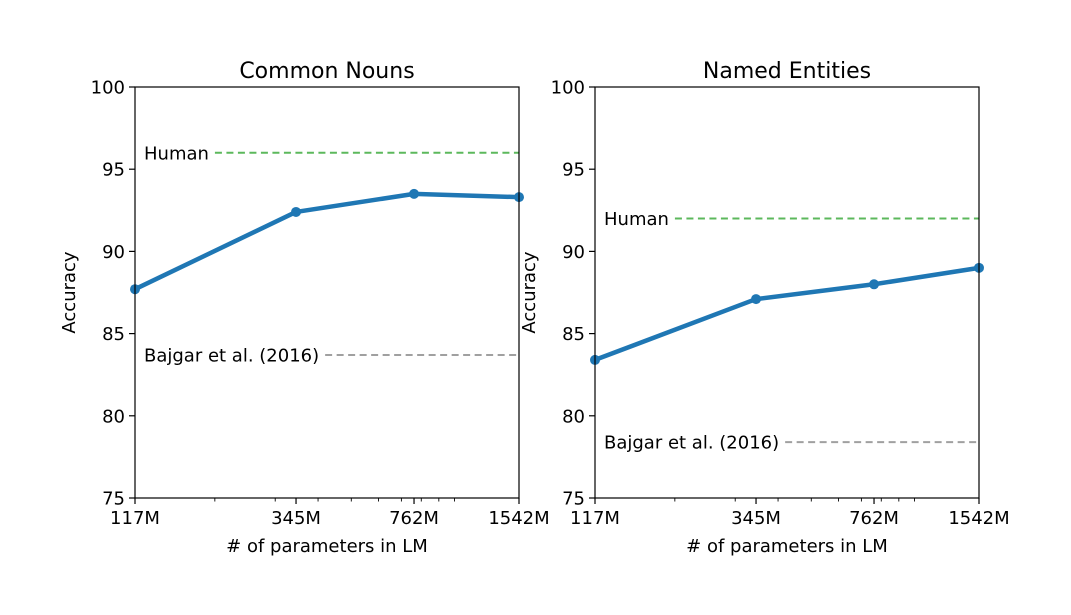  I want to click on chart-title: Named Entities, so click(787, 71).